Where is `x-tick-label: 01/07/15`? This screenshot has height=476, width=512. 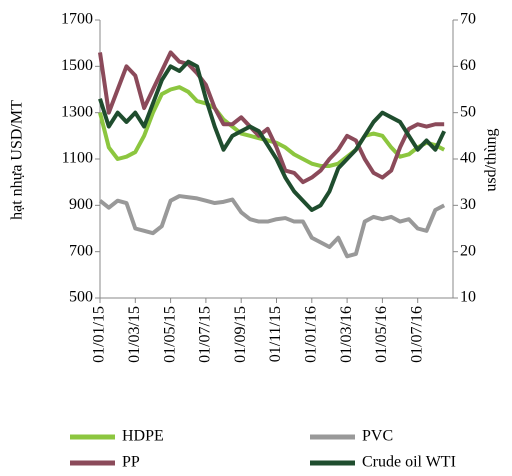
x-tick-label: 01/07/15 is located at coordinates (205, 334).